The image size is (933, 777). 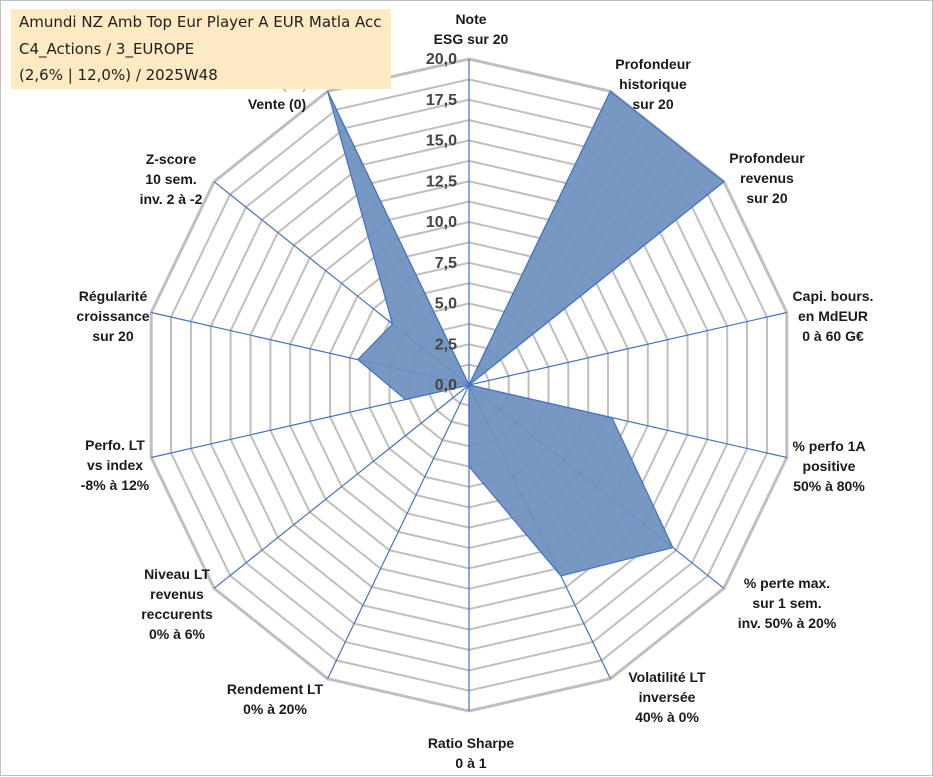 I want to click on tick-label-layer: 0,0 2,5 5,0 7,5 10,0 12,5 15,0 17,5 20,0, so click(x=441, y=222).